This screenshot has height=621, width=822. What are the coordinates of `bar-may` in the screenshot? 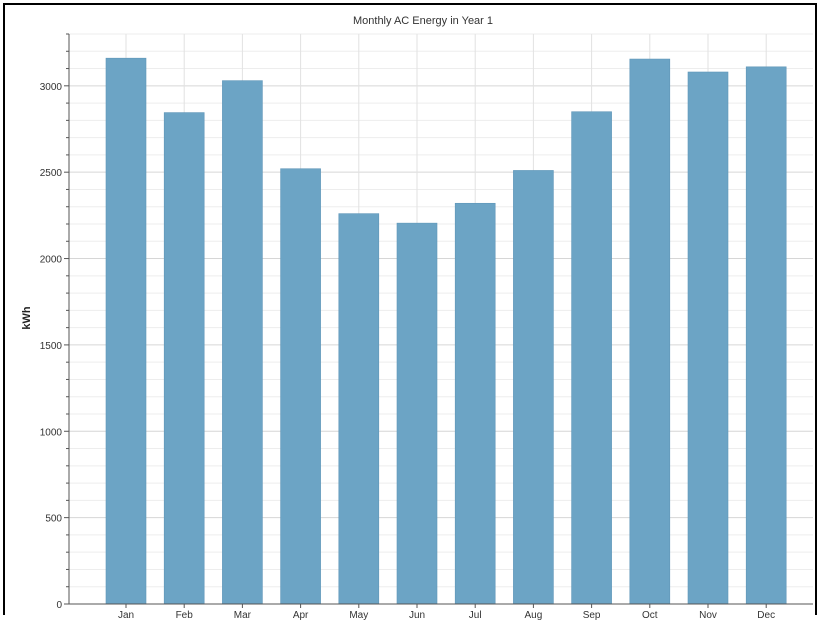 It's located at (359, 409).